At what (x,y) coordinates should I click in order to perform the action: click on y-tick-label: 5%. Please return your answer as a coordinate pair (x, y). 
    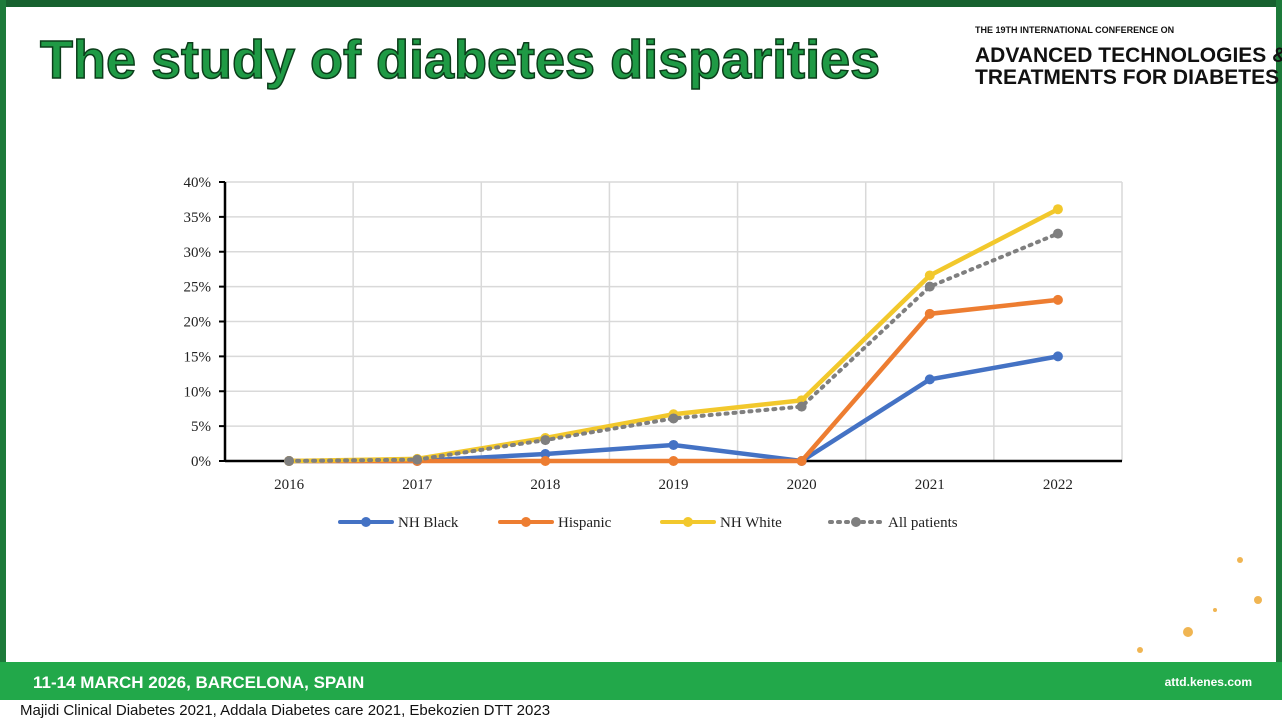
    Looking at the image, I should click on (201, 427).